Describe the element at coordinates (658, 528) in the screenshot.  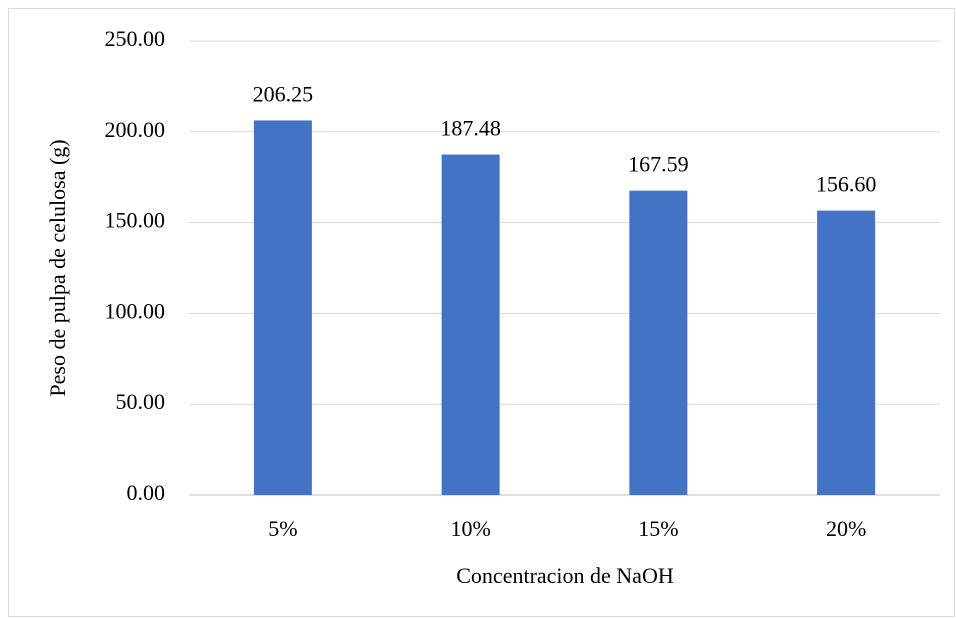
I see `x-tick-label: 15%` at that location.